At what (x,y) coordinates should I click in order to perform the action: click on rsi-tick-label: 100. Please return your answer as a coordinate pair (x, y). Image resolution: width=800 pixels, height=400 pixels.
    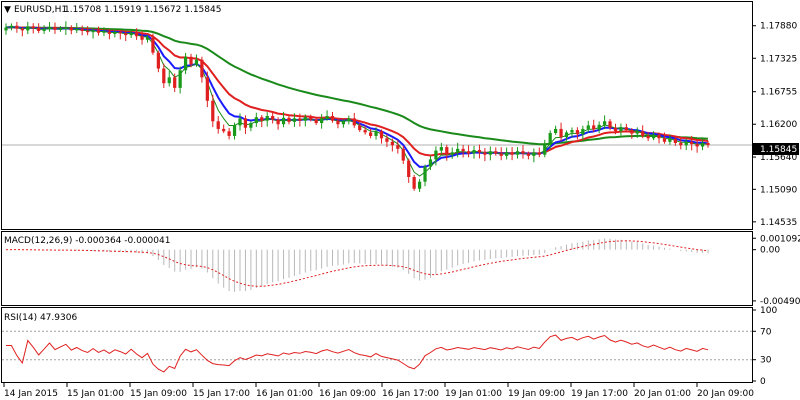
    Looking at the image, I should click on (768, 311).